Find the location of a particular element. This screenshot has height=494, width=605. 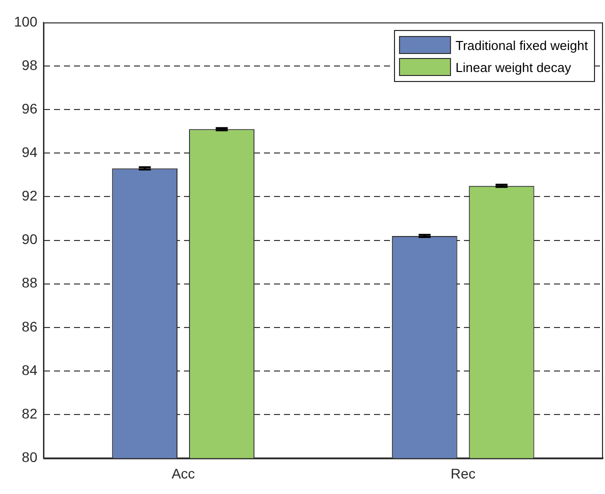

y-tick-label: 100 is located at coordinates (26, 21).